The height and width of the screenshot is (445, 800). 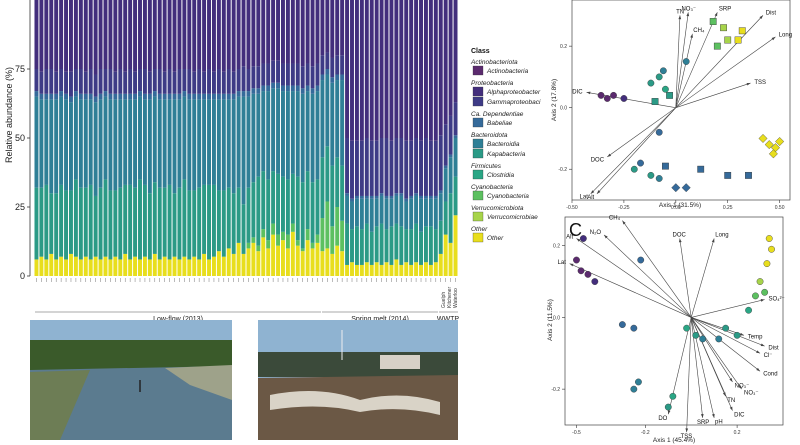 What do you see at coordinates (563, 47) in the screenshot?
I see `y-tick-label: 0.2` at bounding box center [563, 47].